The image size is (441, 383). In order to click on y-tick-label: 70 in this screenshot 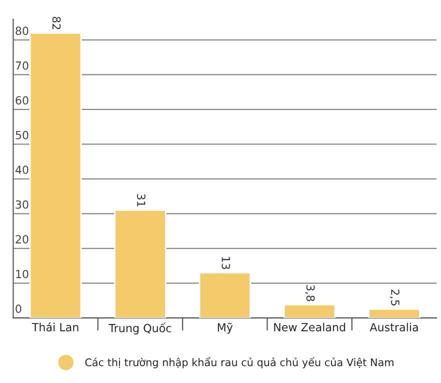, I will do `click(22, 65)`.